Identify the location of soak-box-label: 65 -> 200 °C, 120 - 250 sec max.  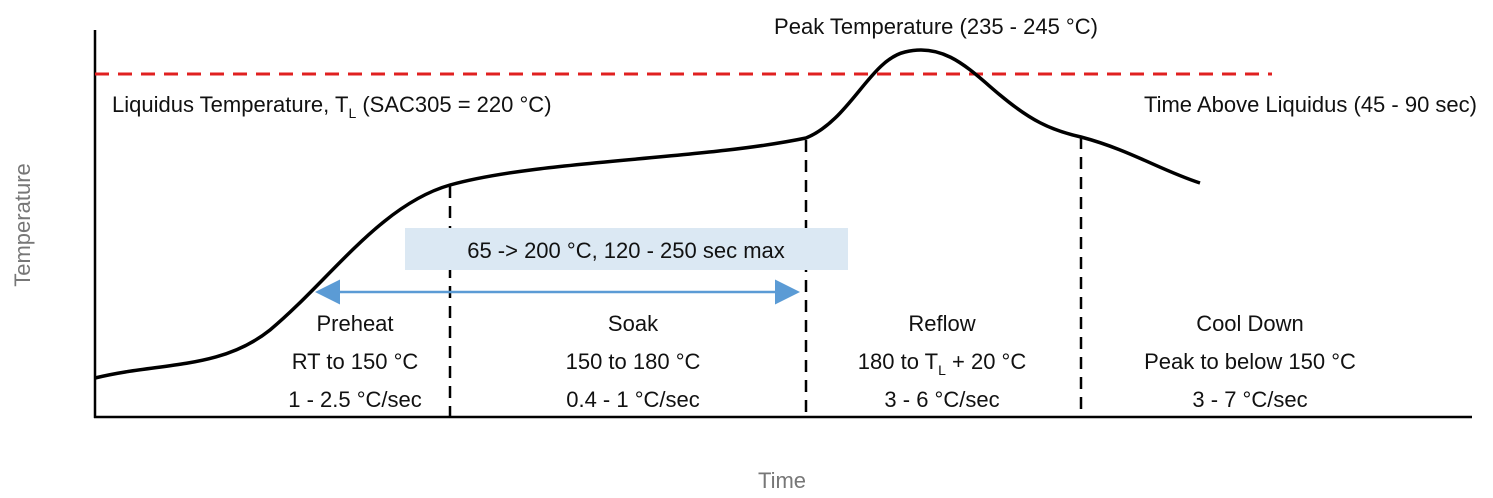
(626, 250).